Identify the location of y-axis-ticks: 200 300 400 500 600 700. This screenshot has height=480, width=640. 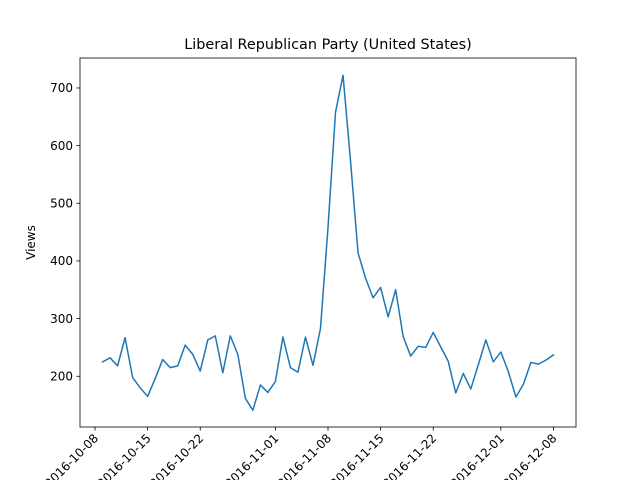
(65, 232).